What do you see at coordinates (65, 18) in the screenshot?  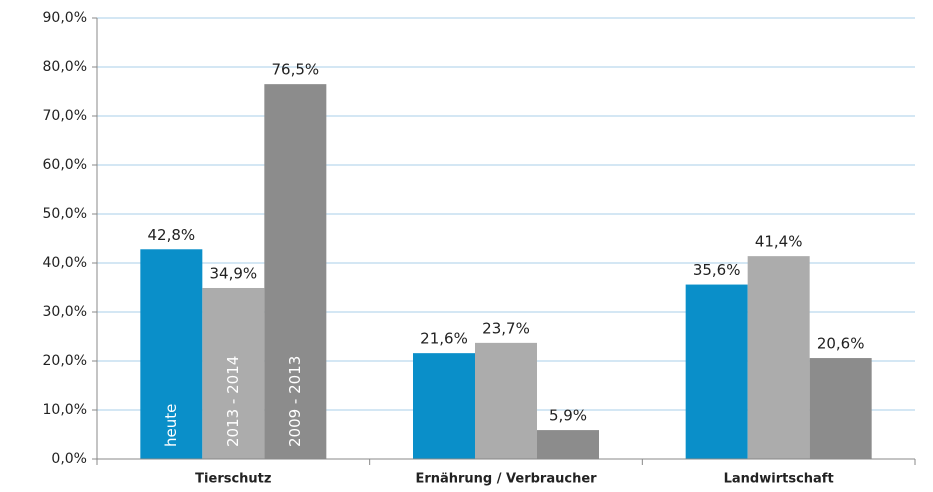 I see `y-tick-label: 90,0%` at bounding box center [65, 18].